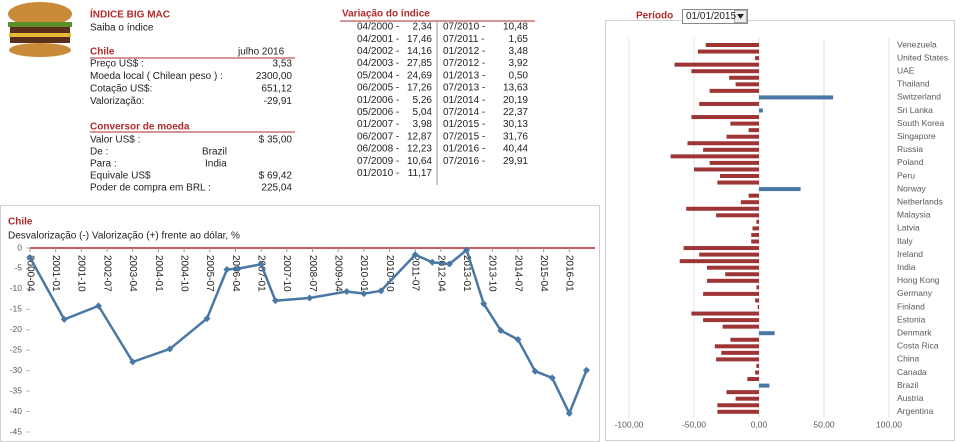 The width and height of the screenshot is (960, 442). I want to click on category-label: China, so click(908, 359).